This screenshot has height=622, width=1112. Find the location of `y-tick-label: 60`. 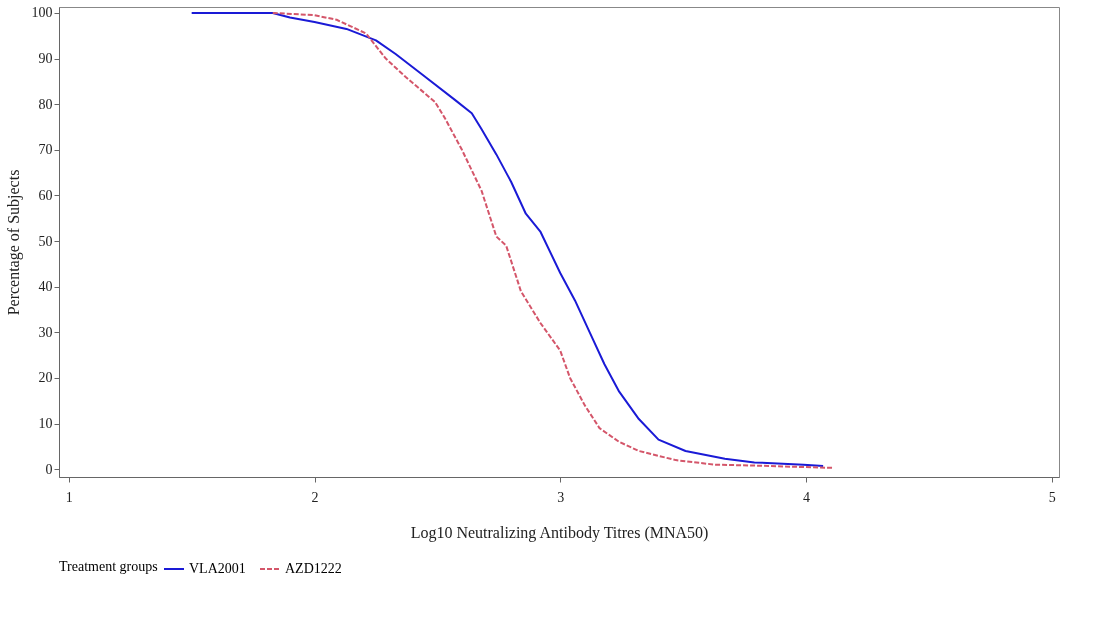

y-tick-label: 60 is located at coordinates (45, 195).